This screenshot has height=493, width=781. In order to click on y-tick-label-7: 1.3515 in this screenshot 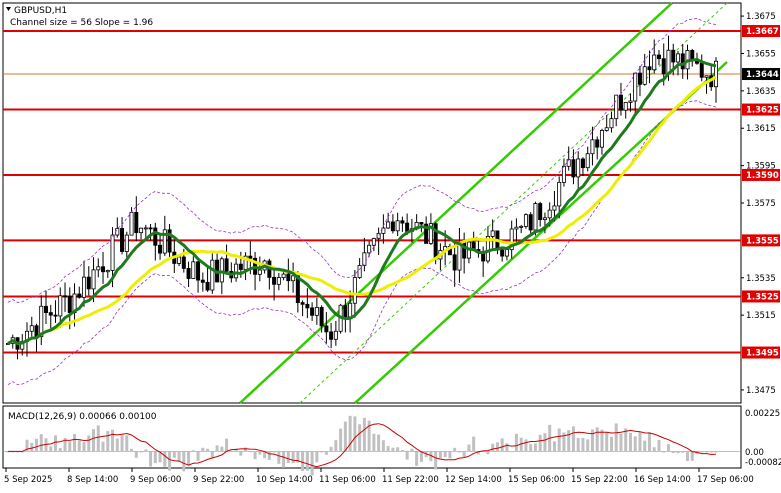, I will do `click(761, 316)`.